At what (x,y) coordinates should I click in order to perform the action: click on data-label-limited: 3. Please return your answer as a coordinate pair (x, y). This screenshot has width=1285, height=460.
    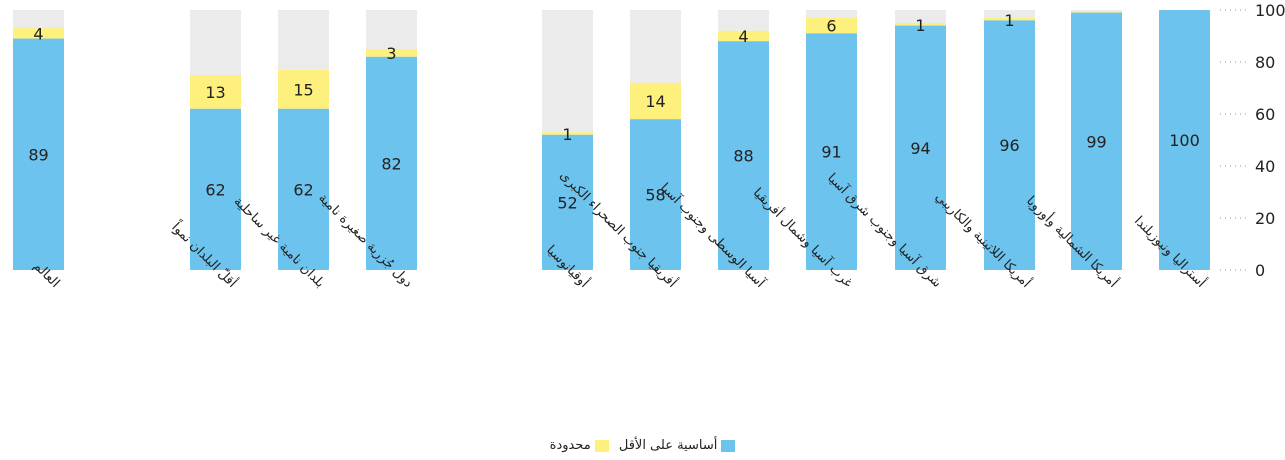
    Looking at the image, I should click on (391, 53).